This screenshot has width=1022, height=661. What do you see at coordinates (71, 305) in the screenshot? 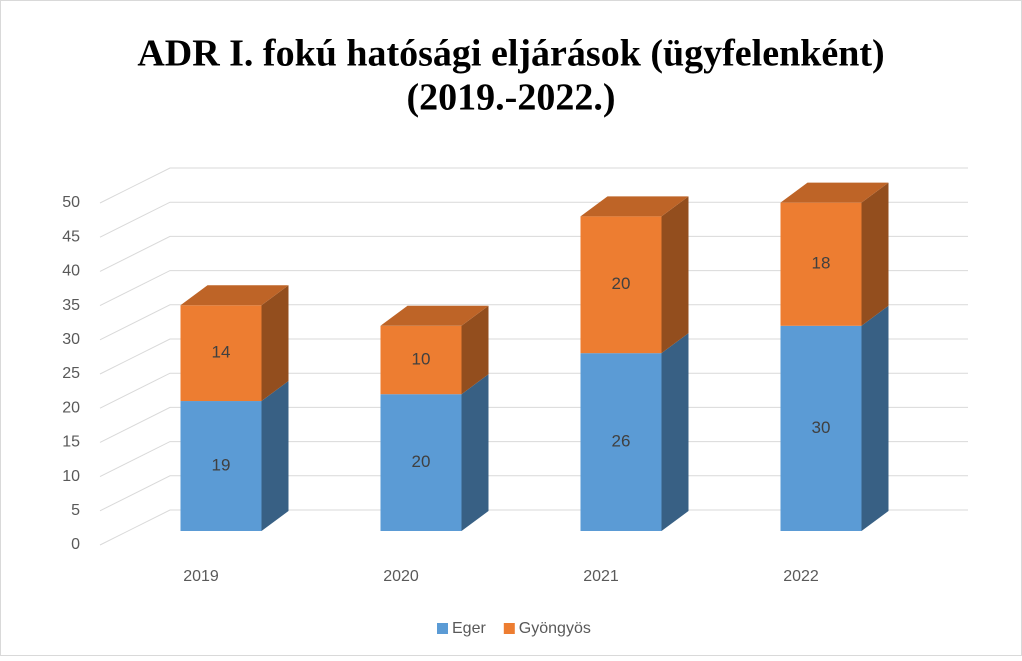
I see `y-tick-label: 35` at bounding box center [71, 305].